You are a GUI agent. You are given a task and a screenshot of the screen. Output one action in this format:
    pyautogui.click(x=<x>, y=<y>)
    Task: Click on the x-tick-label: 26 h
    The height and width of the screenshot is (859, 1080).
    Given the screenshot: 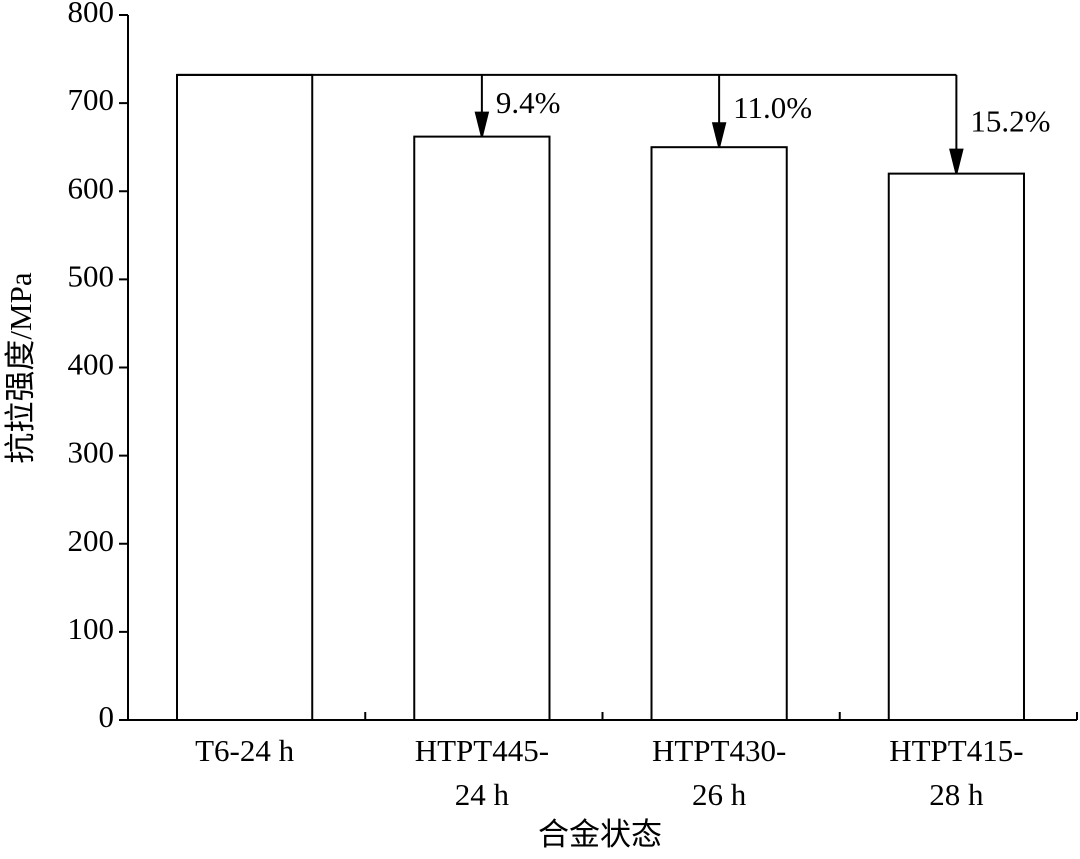 What is the action you would take?
    pyautogui.click(x=719, y=794)
    